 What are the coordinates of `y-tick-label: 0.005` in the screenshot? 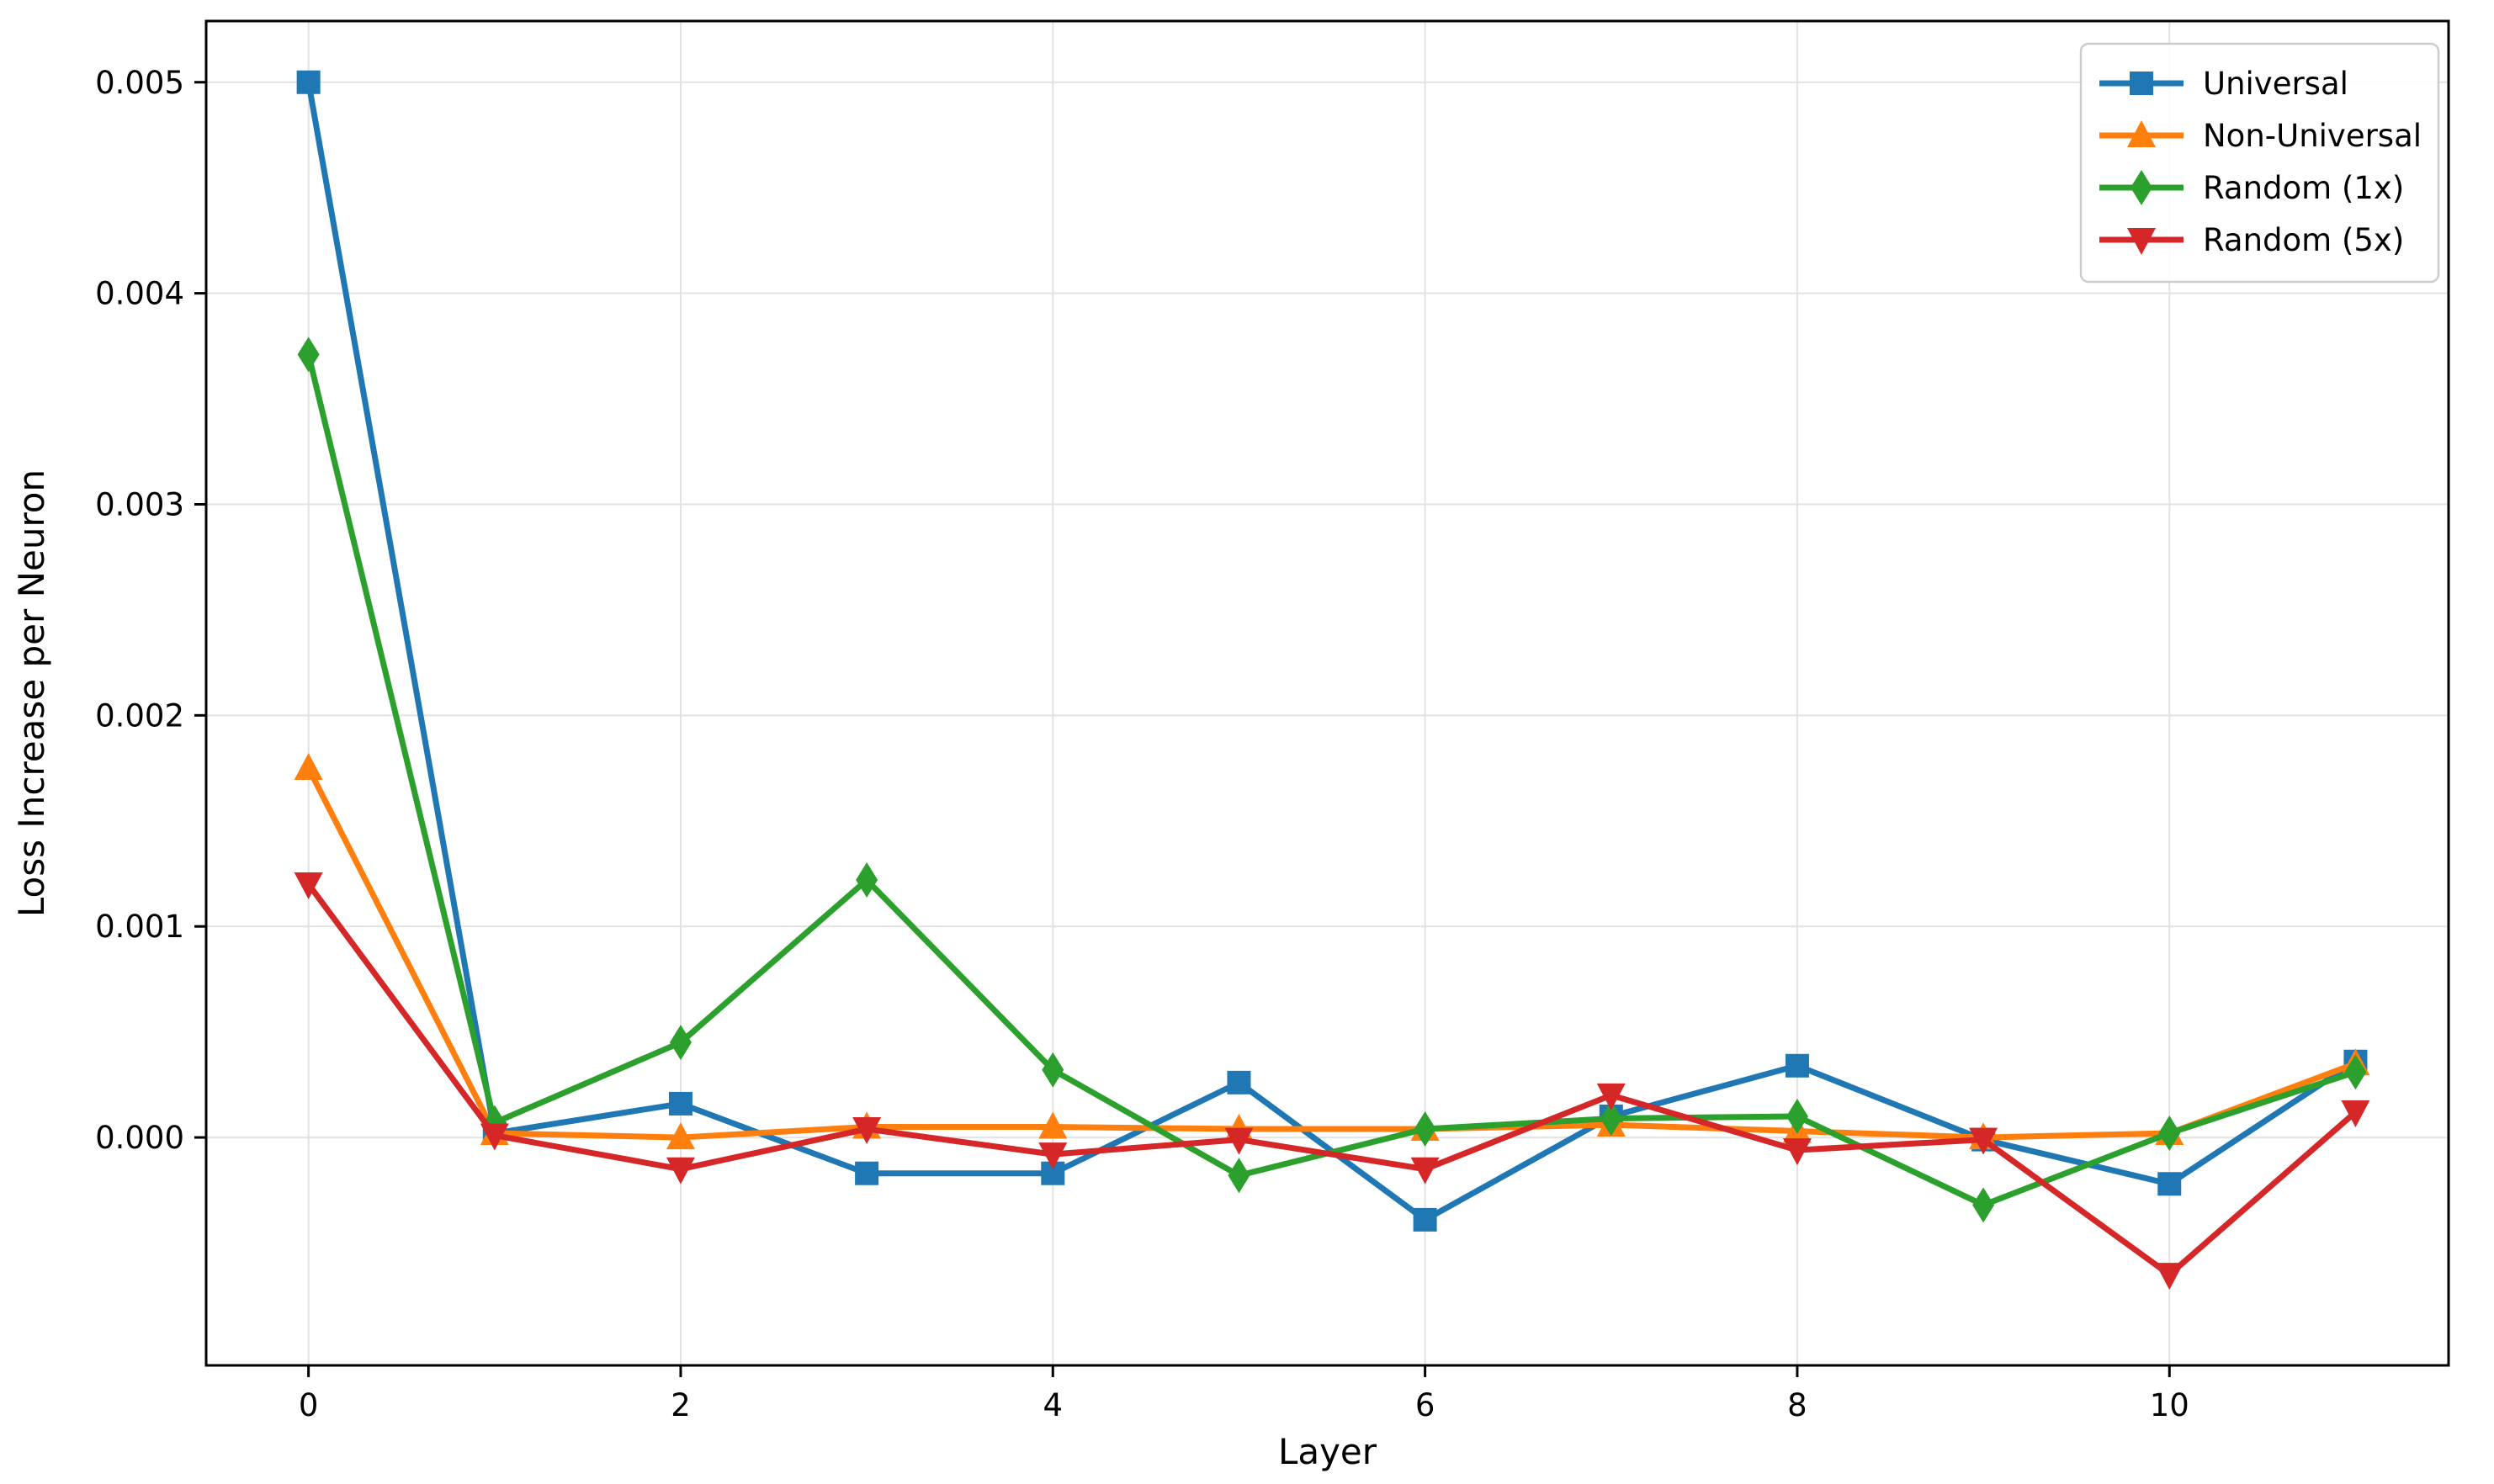 It's located at (139, 83).